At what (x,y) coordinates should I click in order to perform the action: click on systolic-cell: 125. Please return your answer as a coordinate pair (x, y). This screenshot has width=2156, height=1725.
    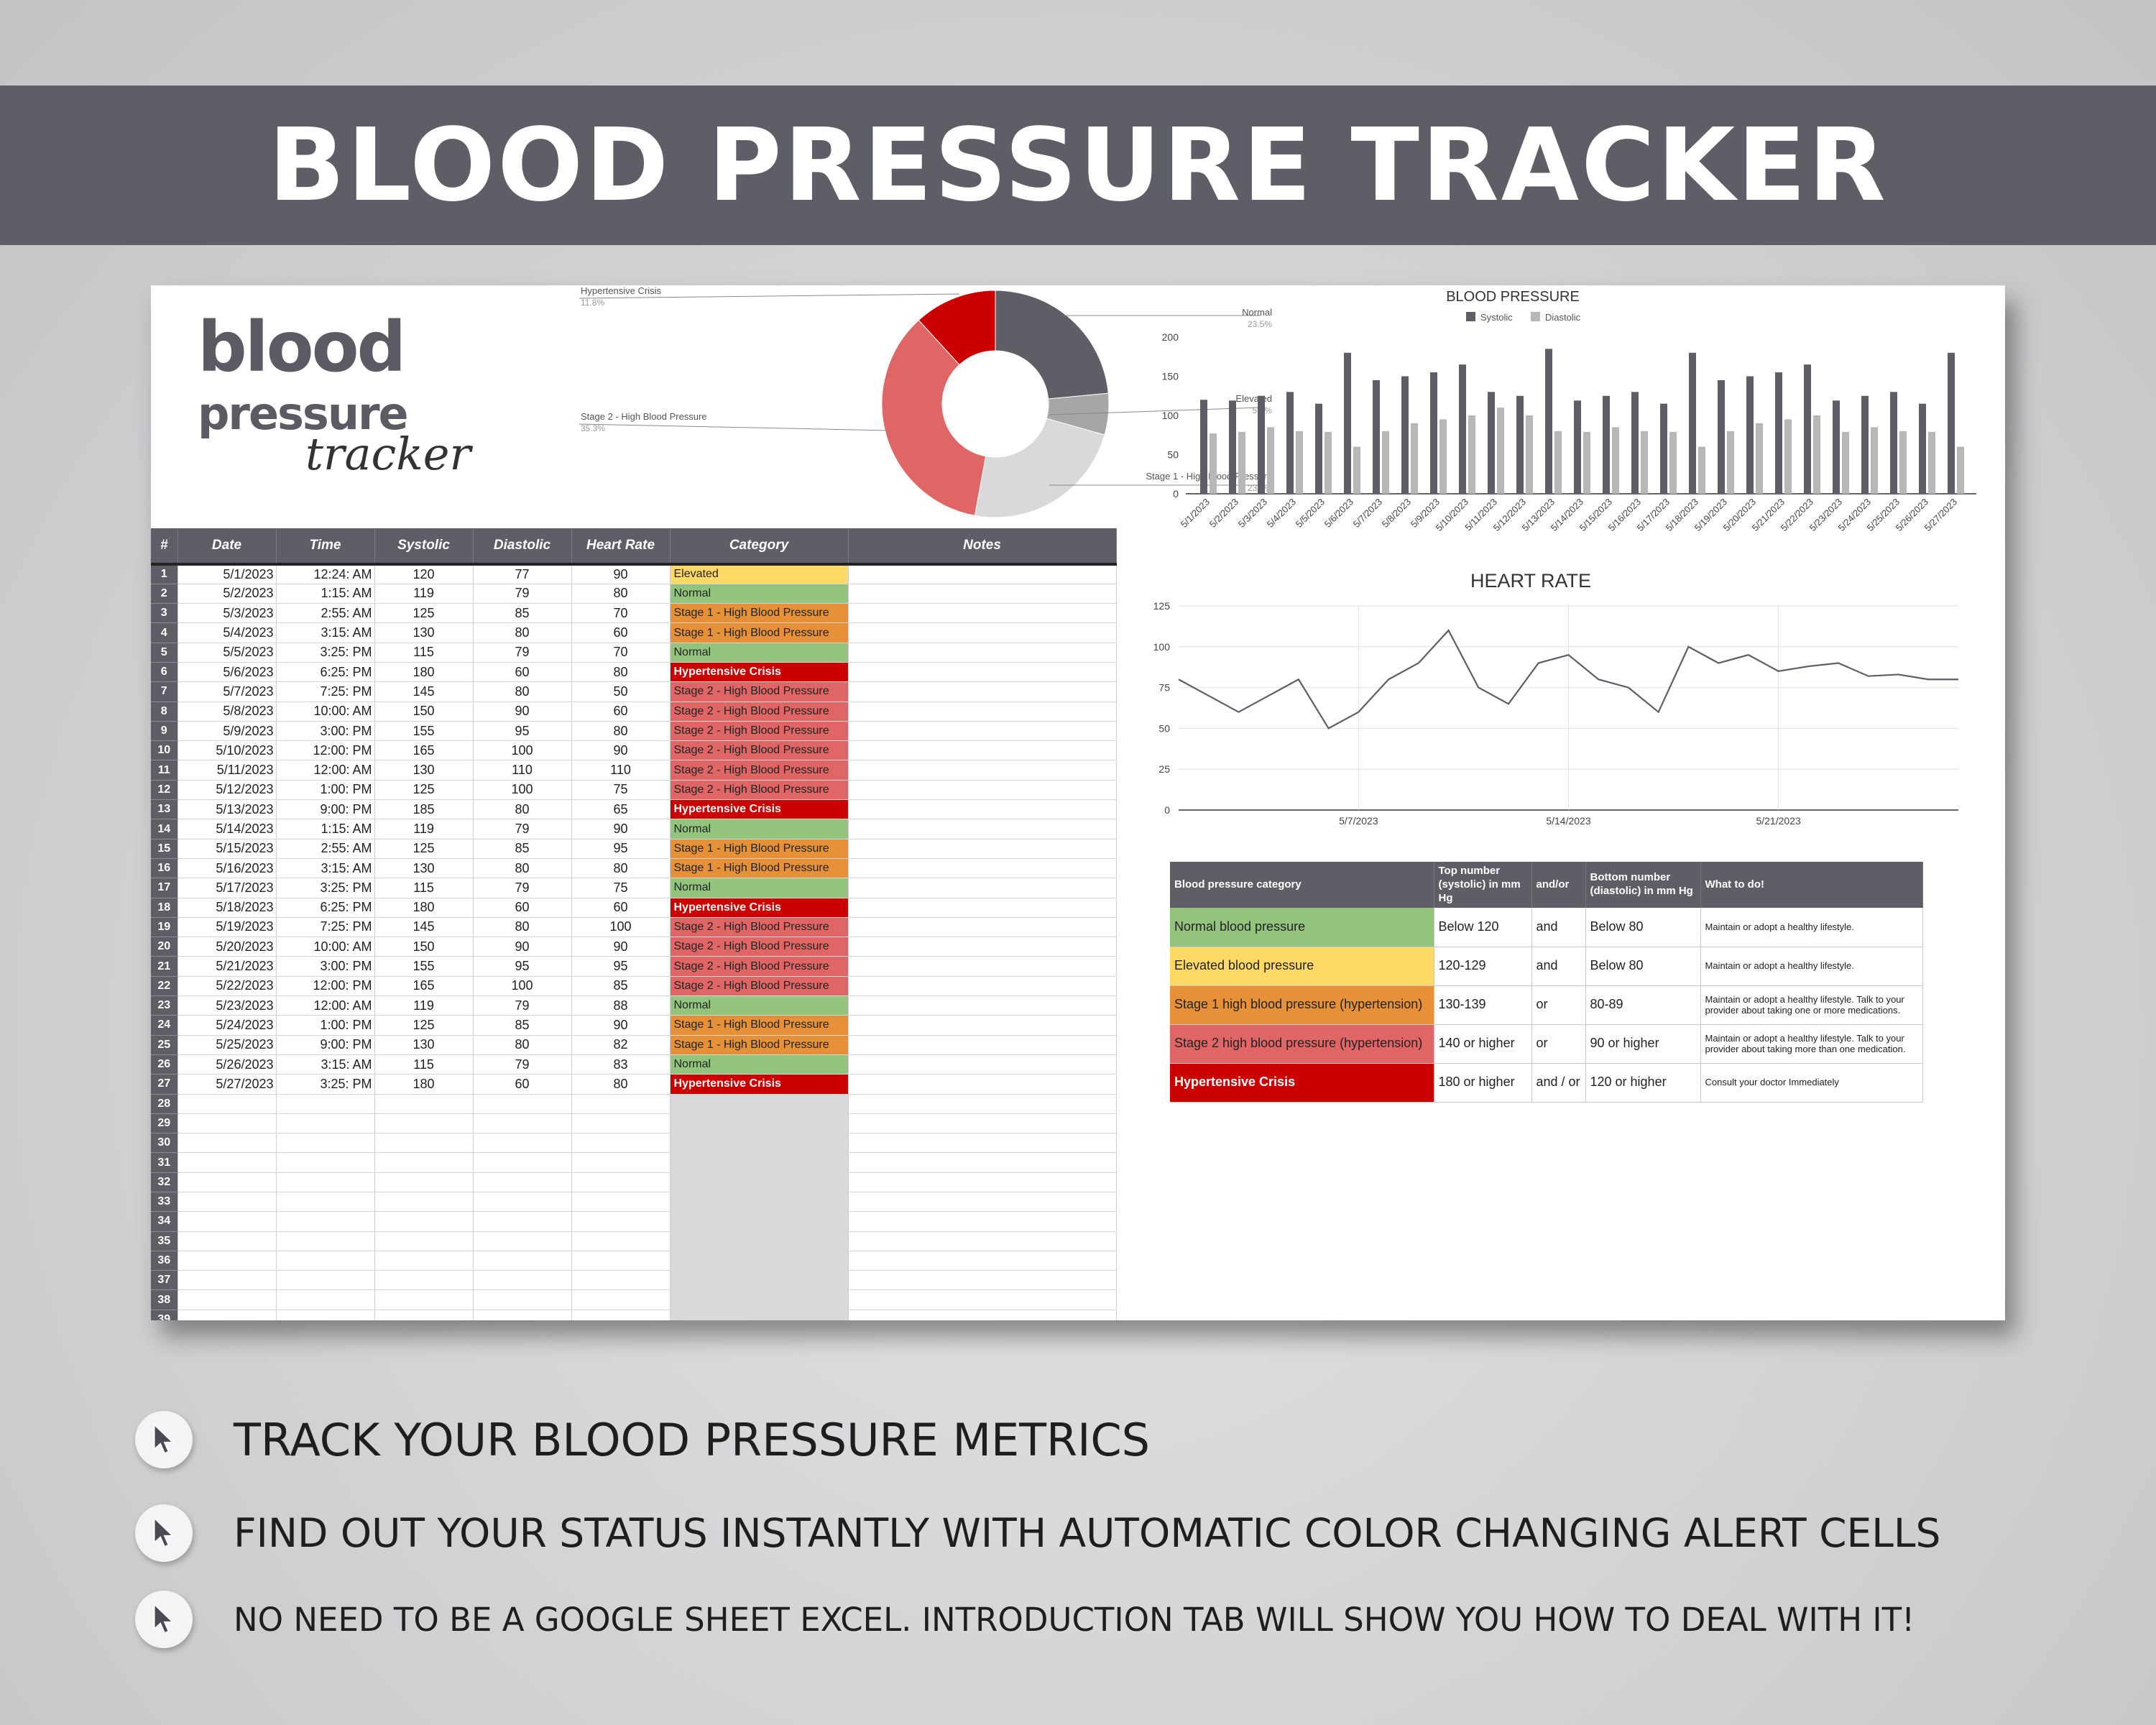
    Looking at the image, I should click on (424, 613).